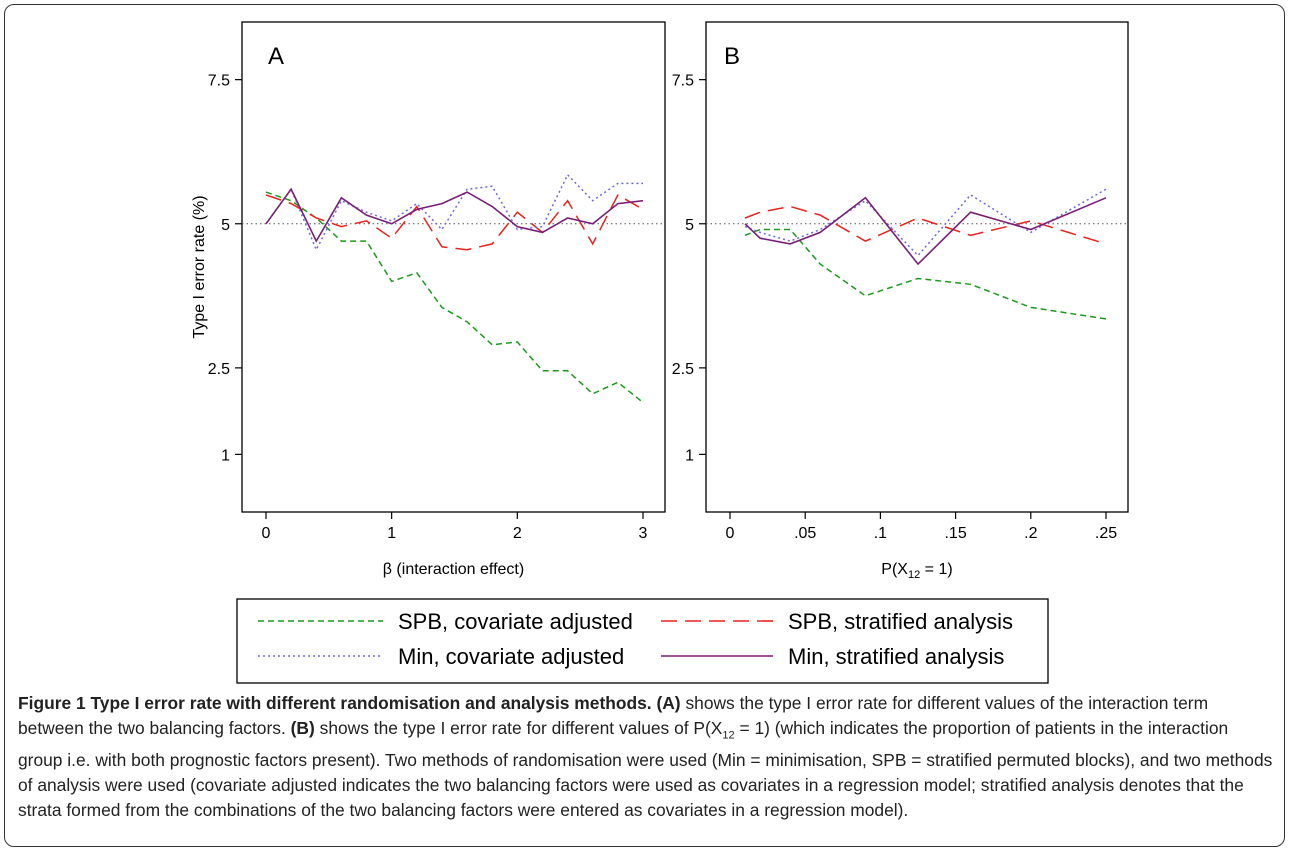  I want to click on panel-label: B, so click(732, 56).